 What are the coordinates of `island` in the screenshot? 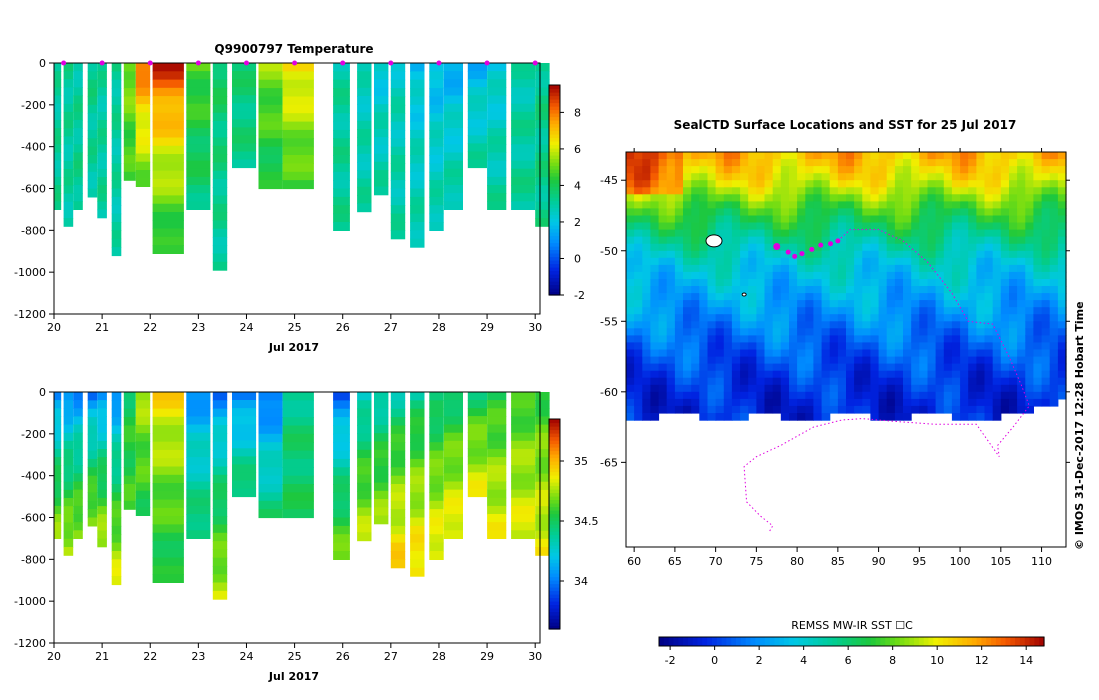 It's located at (744, 294).